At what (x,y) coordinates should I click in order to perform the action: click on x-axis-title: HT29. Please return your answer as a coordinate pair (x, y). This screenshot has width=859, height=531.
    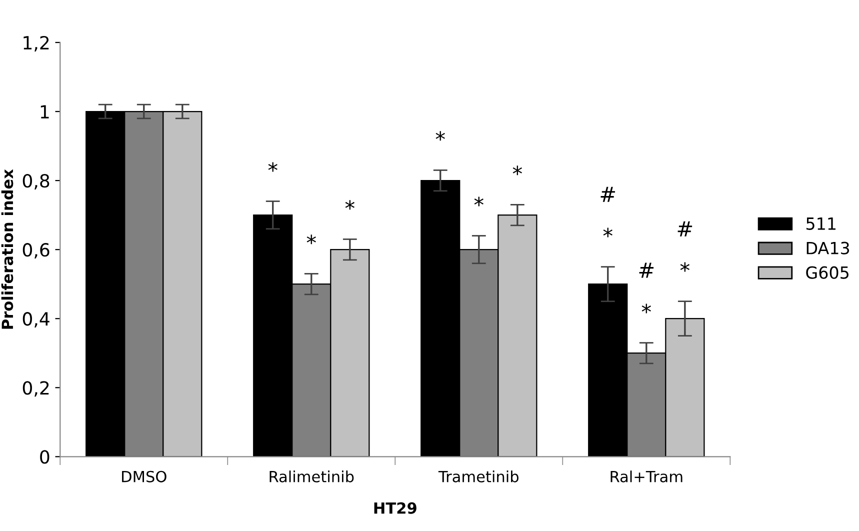
    Looking at the image, I should click on (395, 508).